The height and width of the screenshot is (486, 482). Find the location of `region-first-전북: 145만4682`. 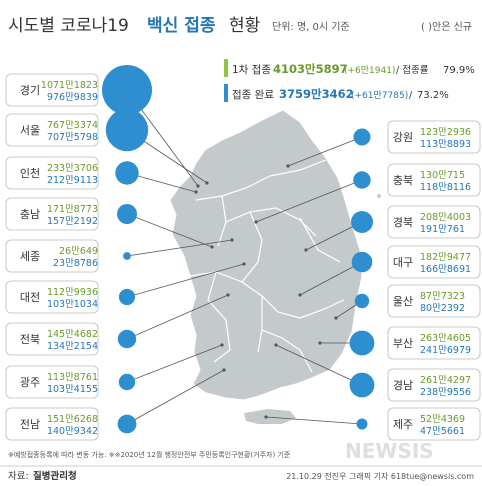

region-first-전북: 145만4682 is located at coordinates (72, 334).